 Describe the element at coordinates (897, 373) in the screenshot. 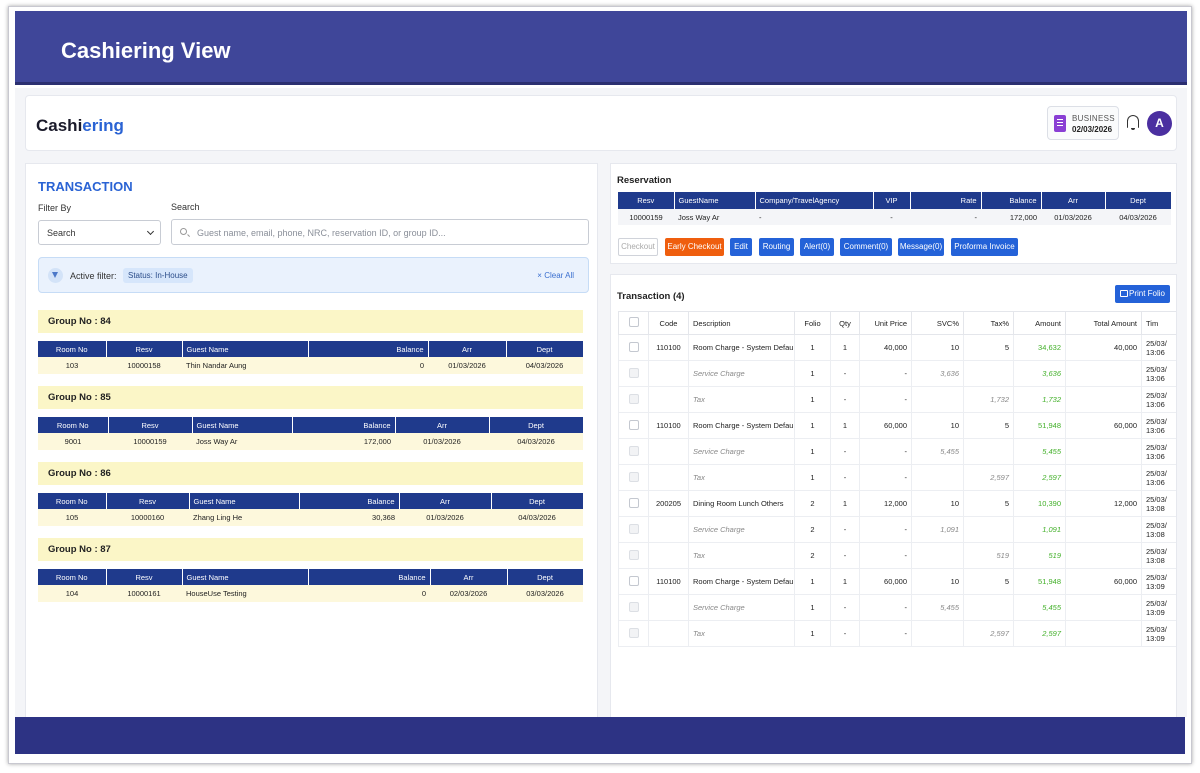

I see `table-row: Service Charge 1- -3,636 3,636 25/03/13:06` at that location.